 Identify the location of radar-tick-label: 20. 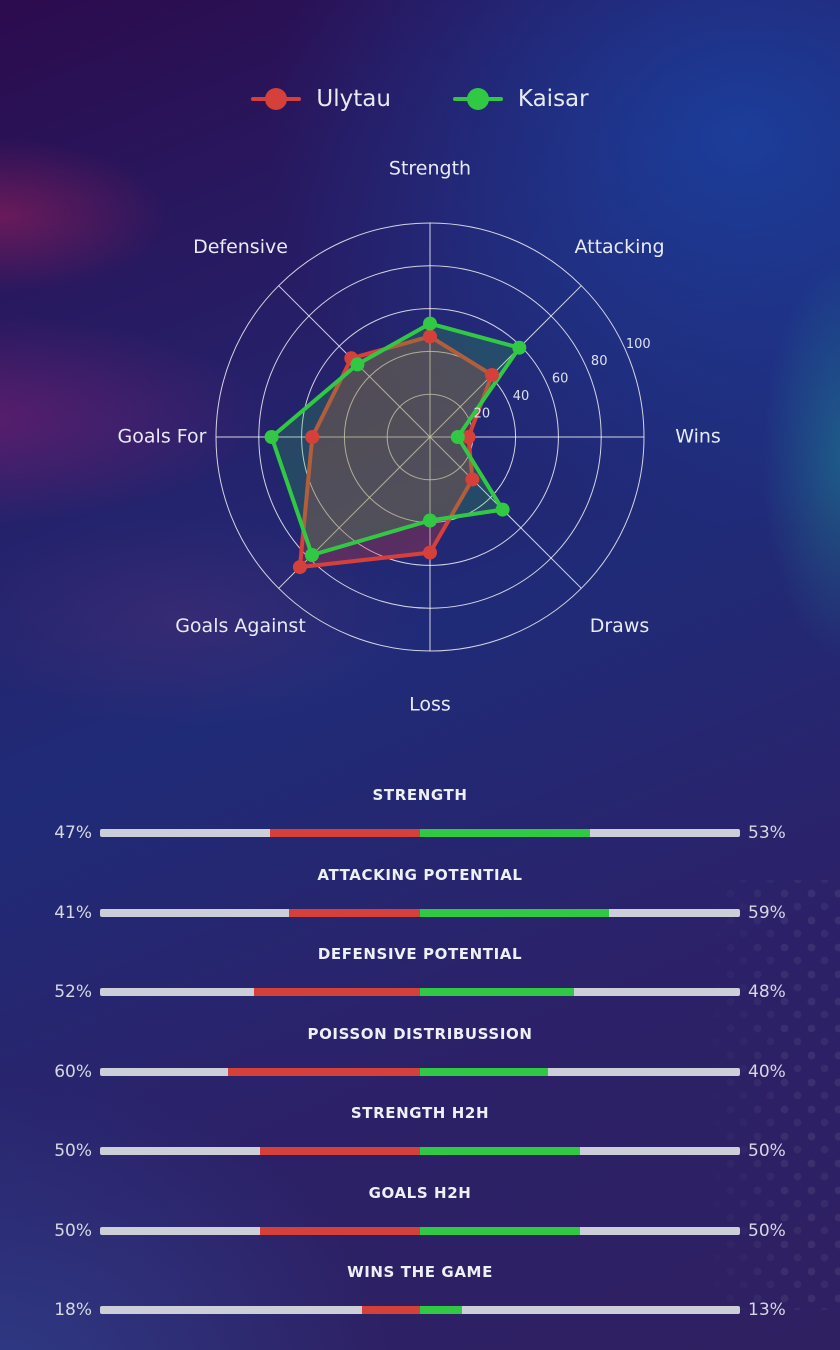
(482, 413).